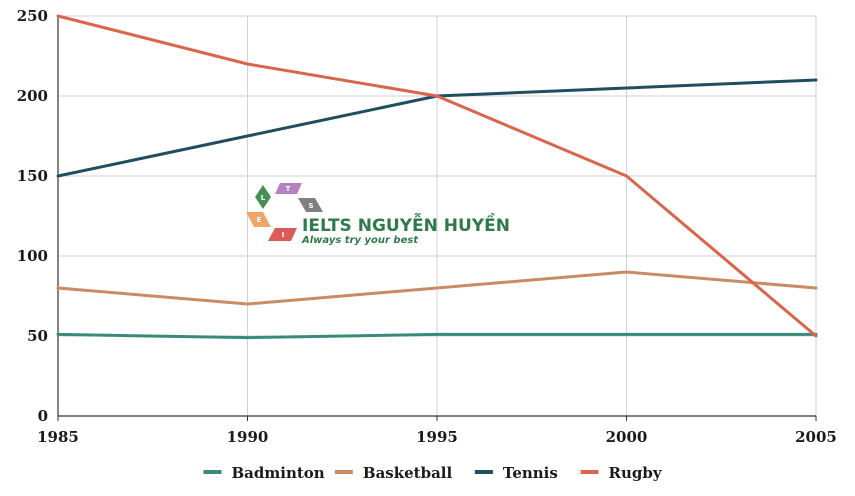 Image resolution: width=855 pixels, height=496 pixels. What do you see at coordinates (408, 473) in the screenshot?
I see `legend-label: Basketball` at bounding box center [408, 473].